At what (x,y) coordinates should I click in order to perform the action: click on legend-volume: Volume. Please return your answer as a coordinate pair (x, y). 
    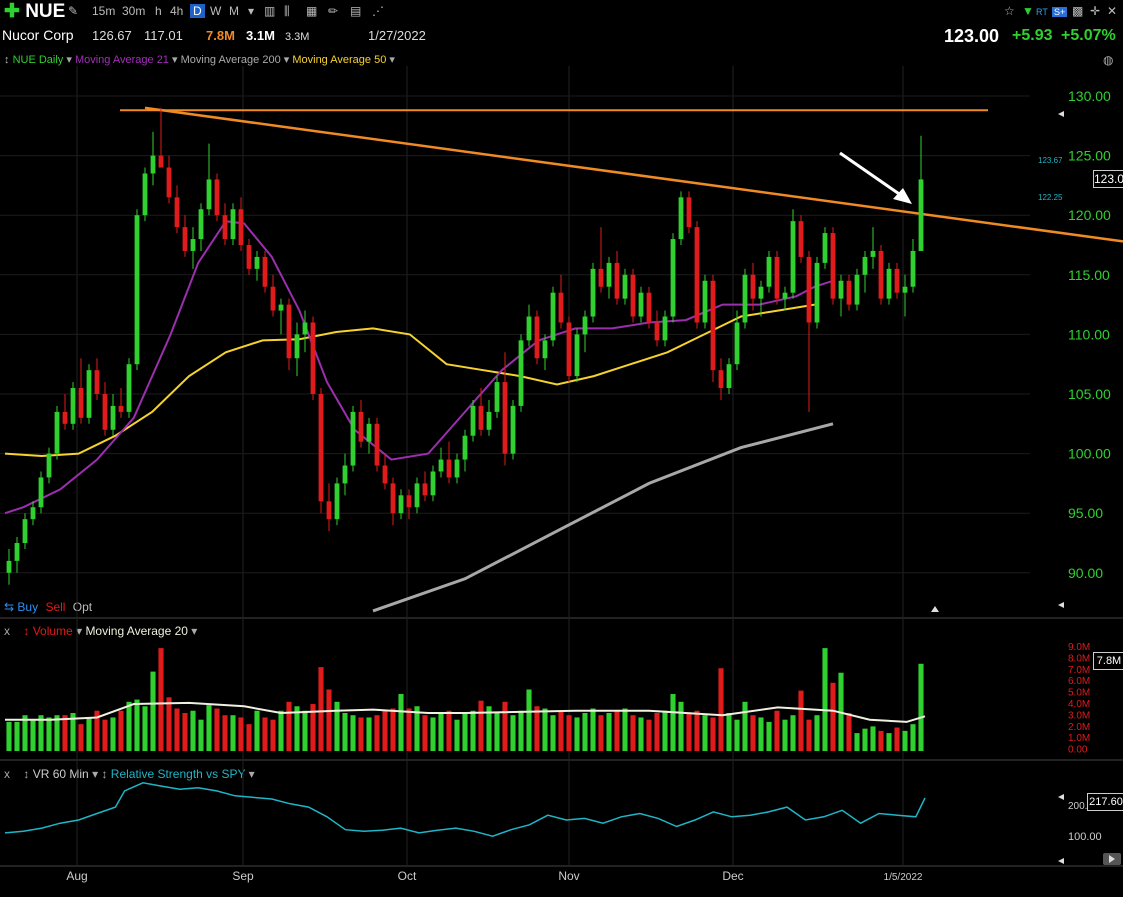
    Looking at the image, I should click on (52, 631).